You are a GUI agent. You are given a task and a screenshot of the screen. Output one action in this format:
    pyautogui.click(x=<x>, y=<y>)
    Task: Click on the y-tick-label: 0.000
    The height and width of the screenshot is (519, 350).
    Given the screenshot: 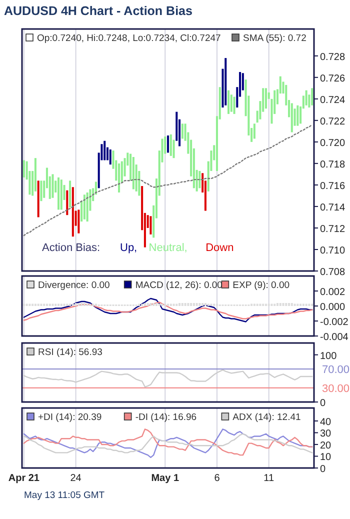 What is the action you would take?
    pyautogui.click(x=333, y=307)
    